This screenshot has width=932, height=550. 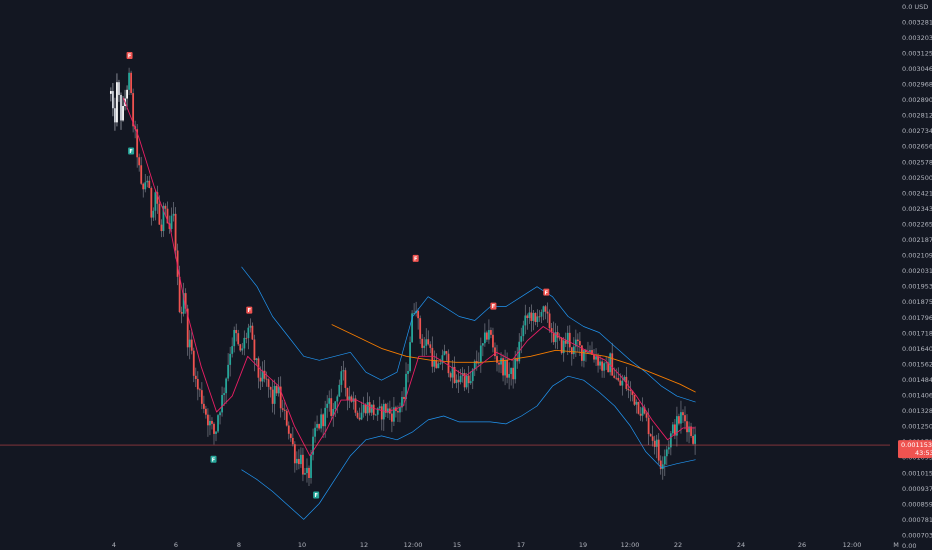 I want to click on price-tick-label: 0.00164050, so click(x=917, y=349).